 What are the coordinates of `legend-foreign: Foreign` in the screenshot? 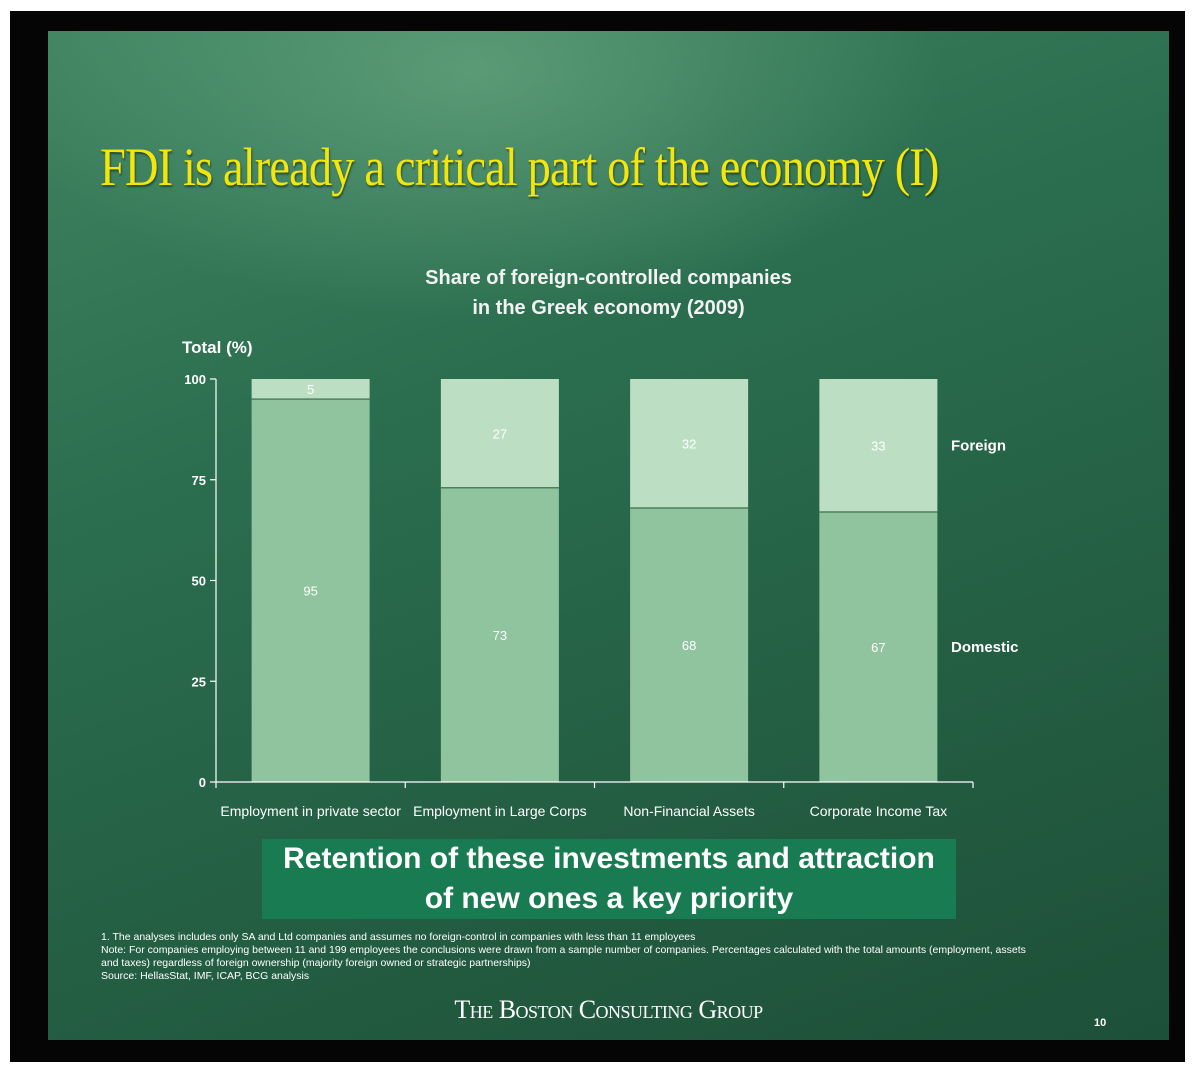 It's located at (978, 445).